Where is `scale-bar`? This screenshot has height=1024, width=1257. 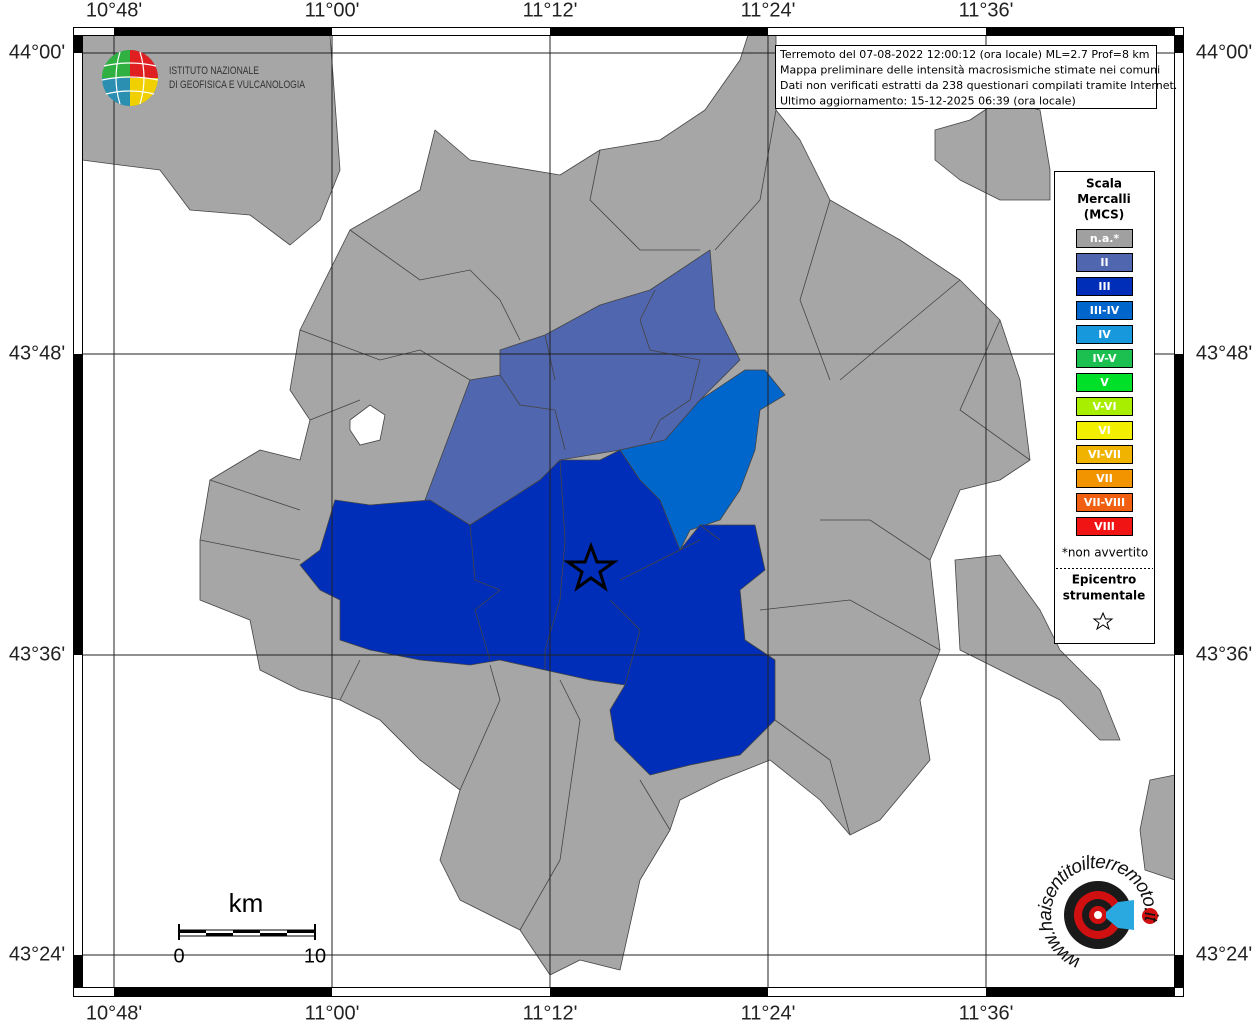 scale-bar is located at coordinates (247, 932).